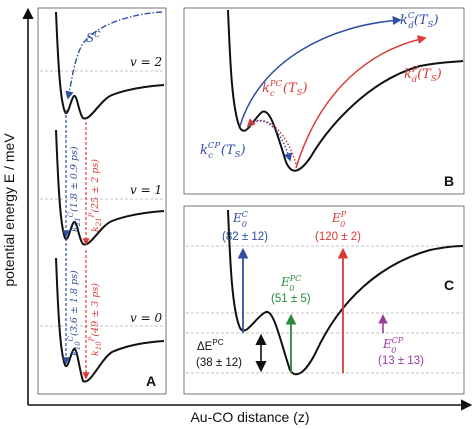 This screenshot has height=429, width=475. I want to click on sc-label: SC, so click(93, 37).